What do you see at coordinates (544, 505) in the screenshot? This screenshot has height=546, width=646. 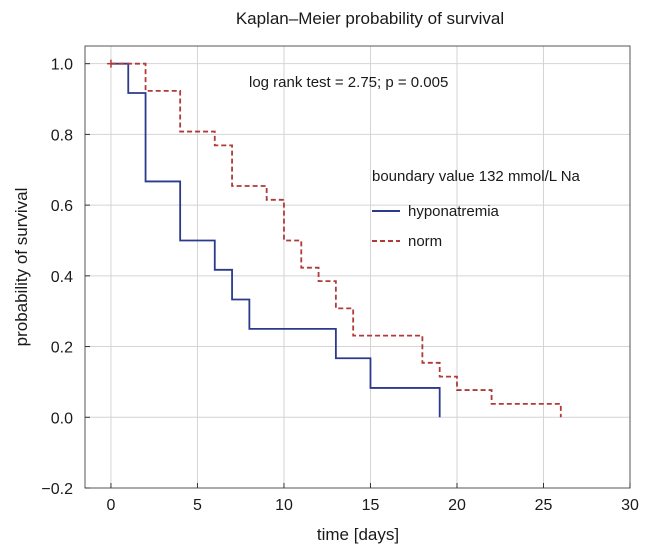 I see `x-tick-label: 25` at bounding box center [544, 505].